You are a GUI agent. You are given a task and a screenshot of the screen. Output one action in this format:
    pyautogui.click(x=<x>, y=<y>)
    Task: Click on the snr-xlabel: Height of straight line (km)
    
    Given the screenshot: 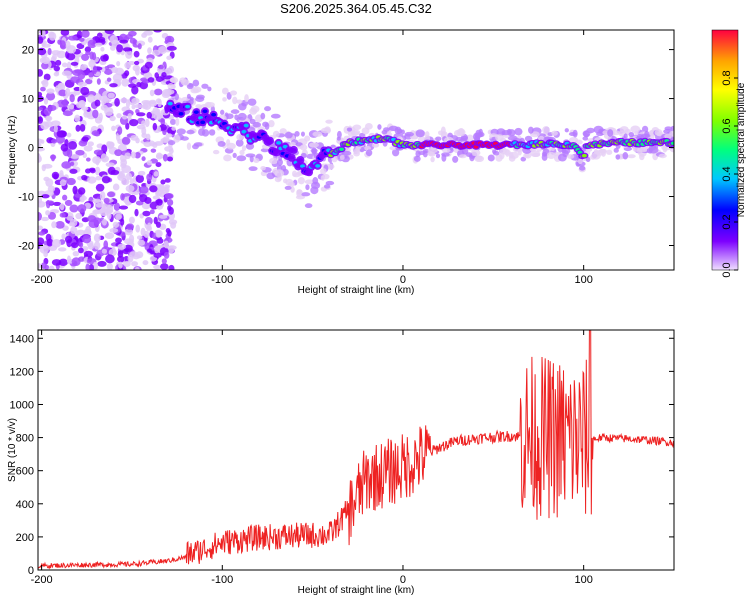 What is the action you would take?
    pyautogui.click(x=356, y=590)
    